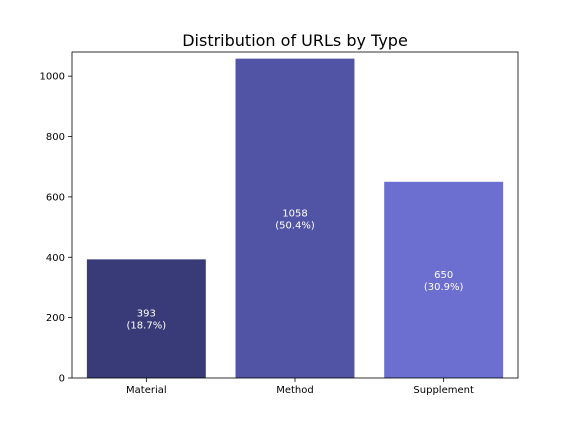  Describe the element at coordinates (146, 390) in the screenshot. I see `x-tick-label: Material` at that location.